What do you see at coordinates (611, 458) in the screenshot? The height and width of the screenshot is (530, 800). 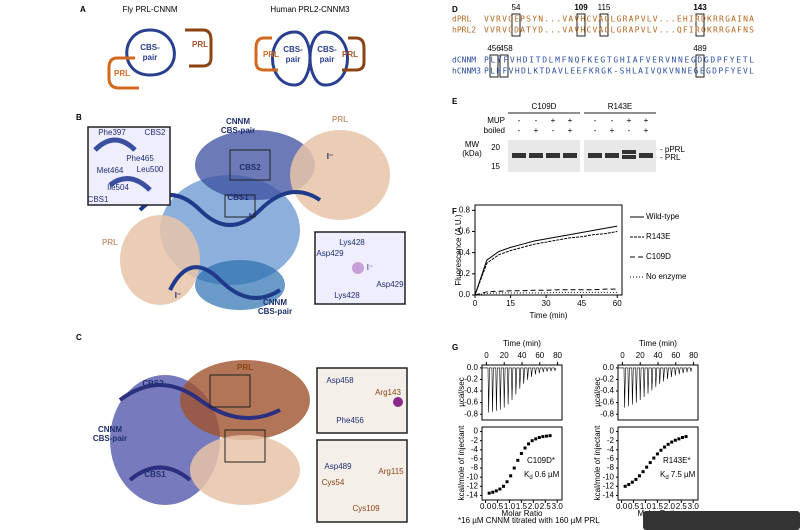 I see `y-tick-label: -6` at bounding box center [611, 458].